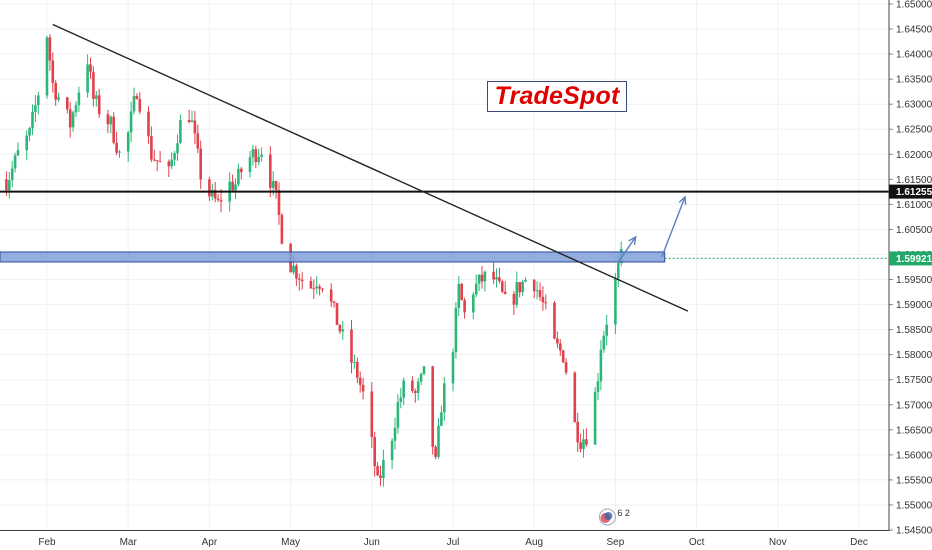 This screenshot has height=550, width=932. Describe the element at coordinates (914, 455) in the screenshot. I see `y-tick-label: 1.56000` at that location.